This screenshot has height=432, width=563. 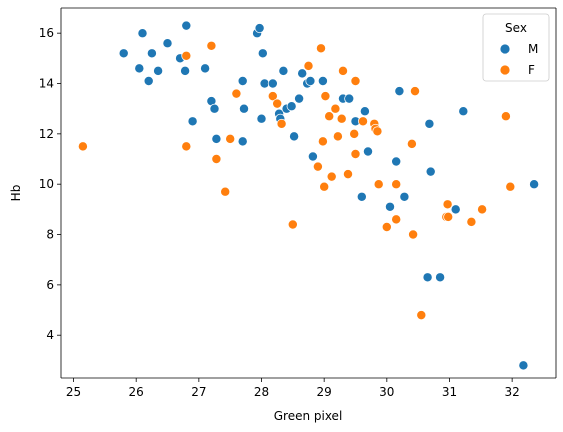 I want to click on y-tick-label: 10, so click(x=46, y=184).